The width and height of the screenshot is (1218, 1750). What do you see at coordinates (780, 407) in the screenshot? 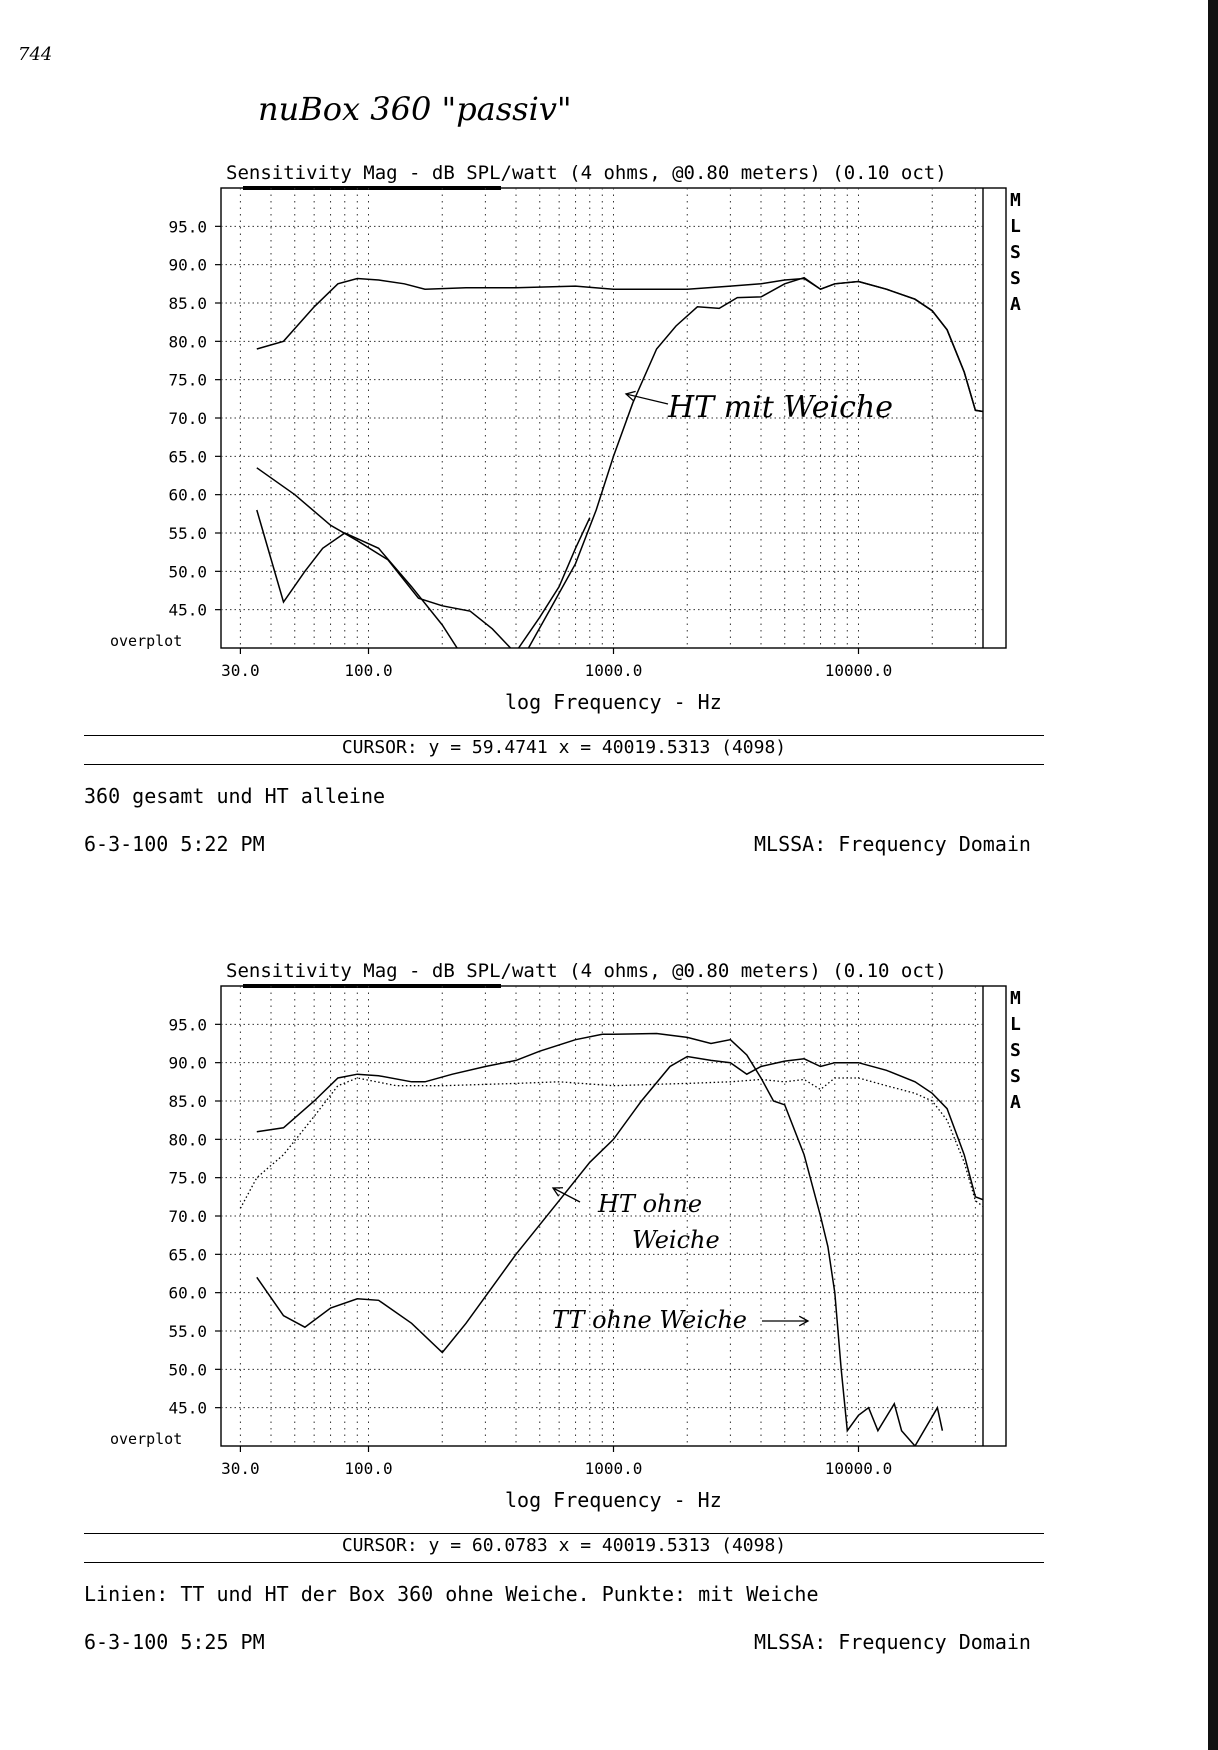
I see `annotation-text: HT mit Weiche` at bounding box center [780, 407].